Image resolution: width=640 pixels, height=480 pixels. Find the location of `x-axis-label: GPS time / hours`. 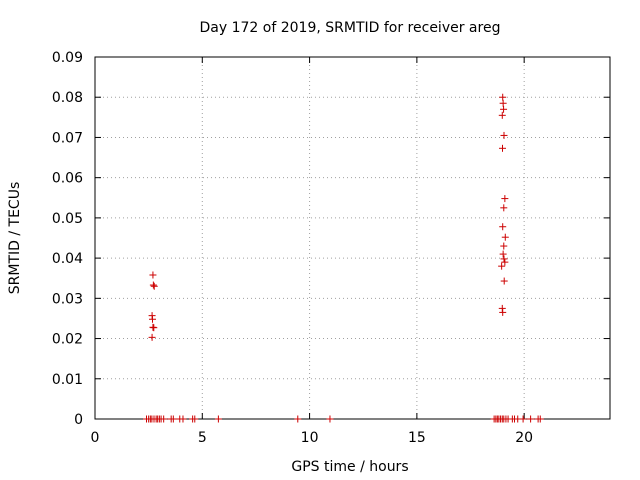

x-axis-label: GPS time / hours is located at coordinates (349, 467).